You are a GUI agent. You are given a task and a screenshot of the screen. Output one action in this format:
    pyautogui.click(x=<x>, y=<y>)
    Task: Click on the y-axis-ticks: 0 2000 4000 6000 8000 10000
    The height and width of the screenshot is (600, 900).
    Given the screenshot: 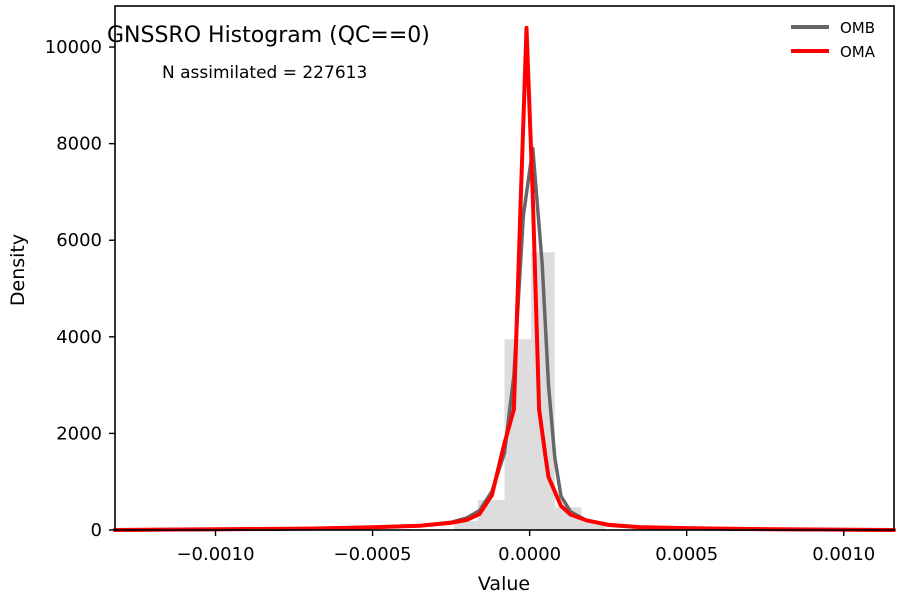 What is the action you would take?
    pyautogui.click(x=80, y=289)
    